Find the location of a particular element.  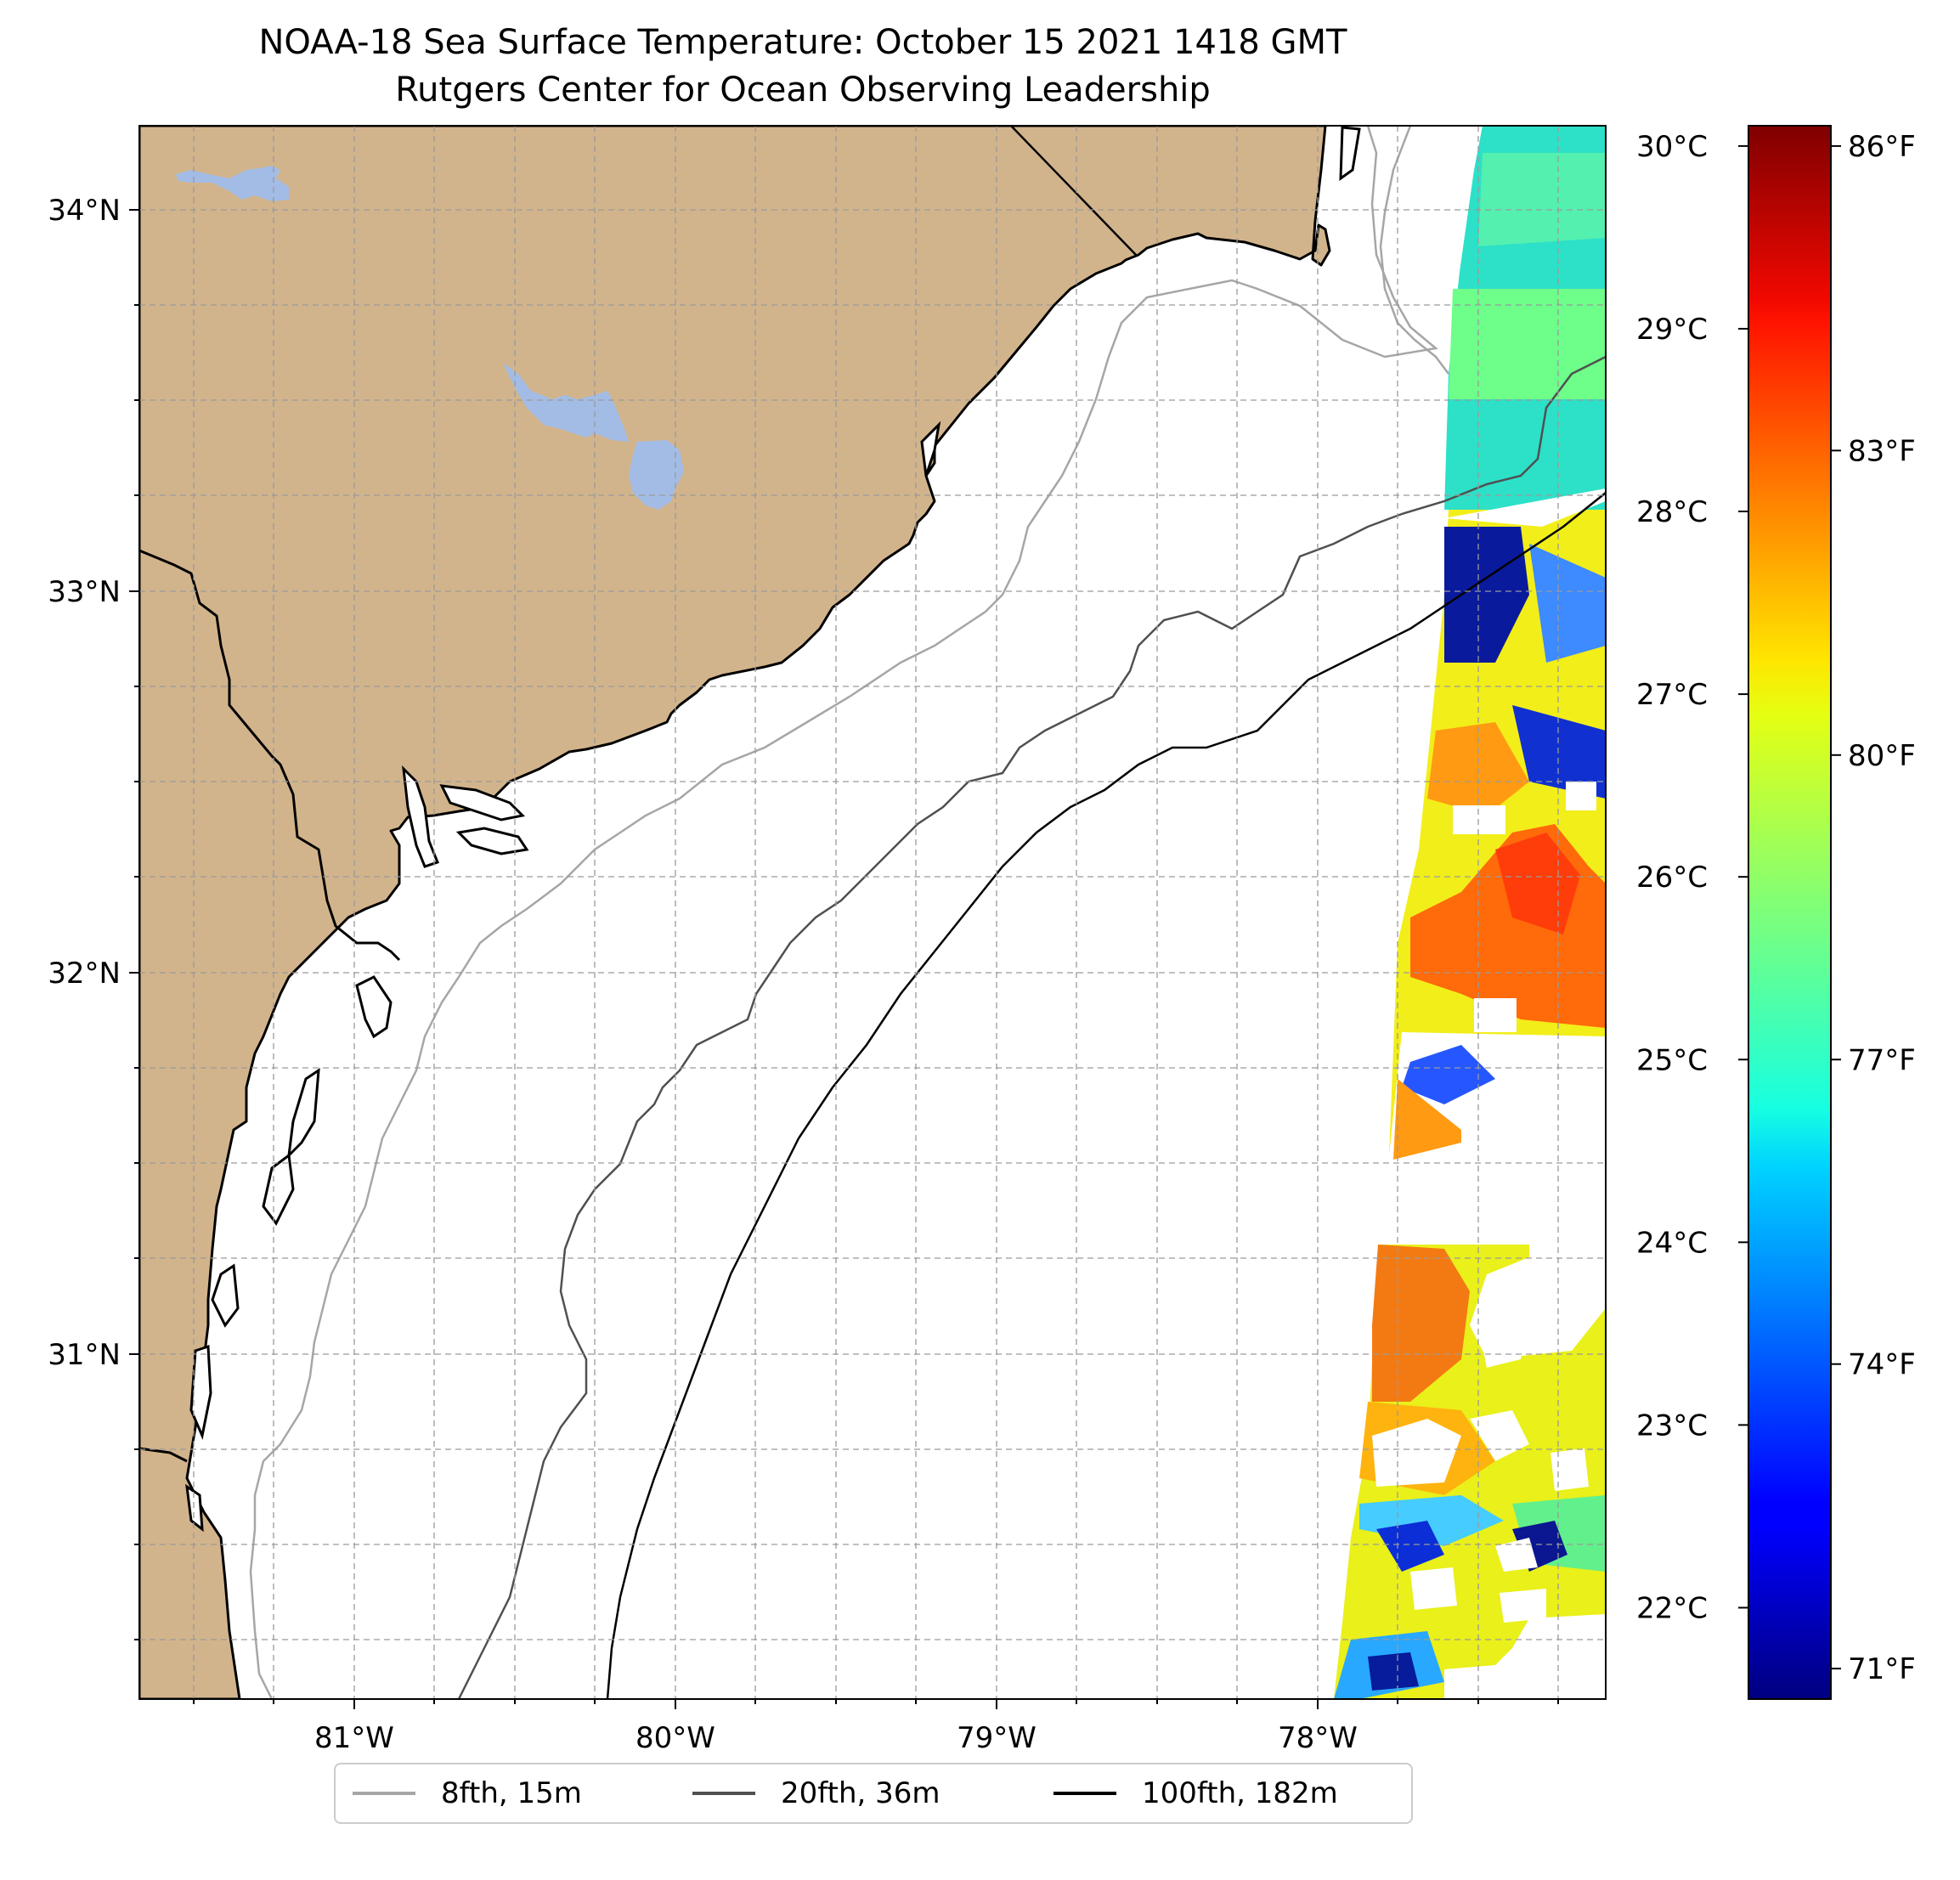

colorbar-fahrenheit-label: 74°F is located at coordinates (1882, 1365).